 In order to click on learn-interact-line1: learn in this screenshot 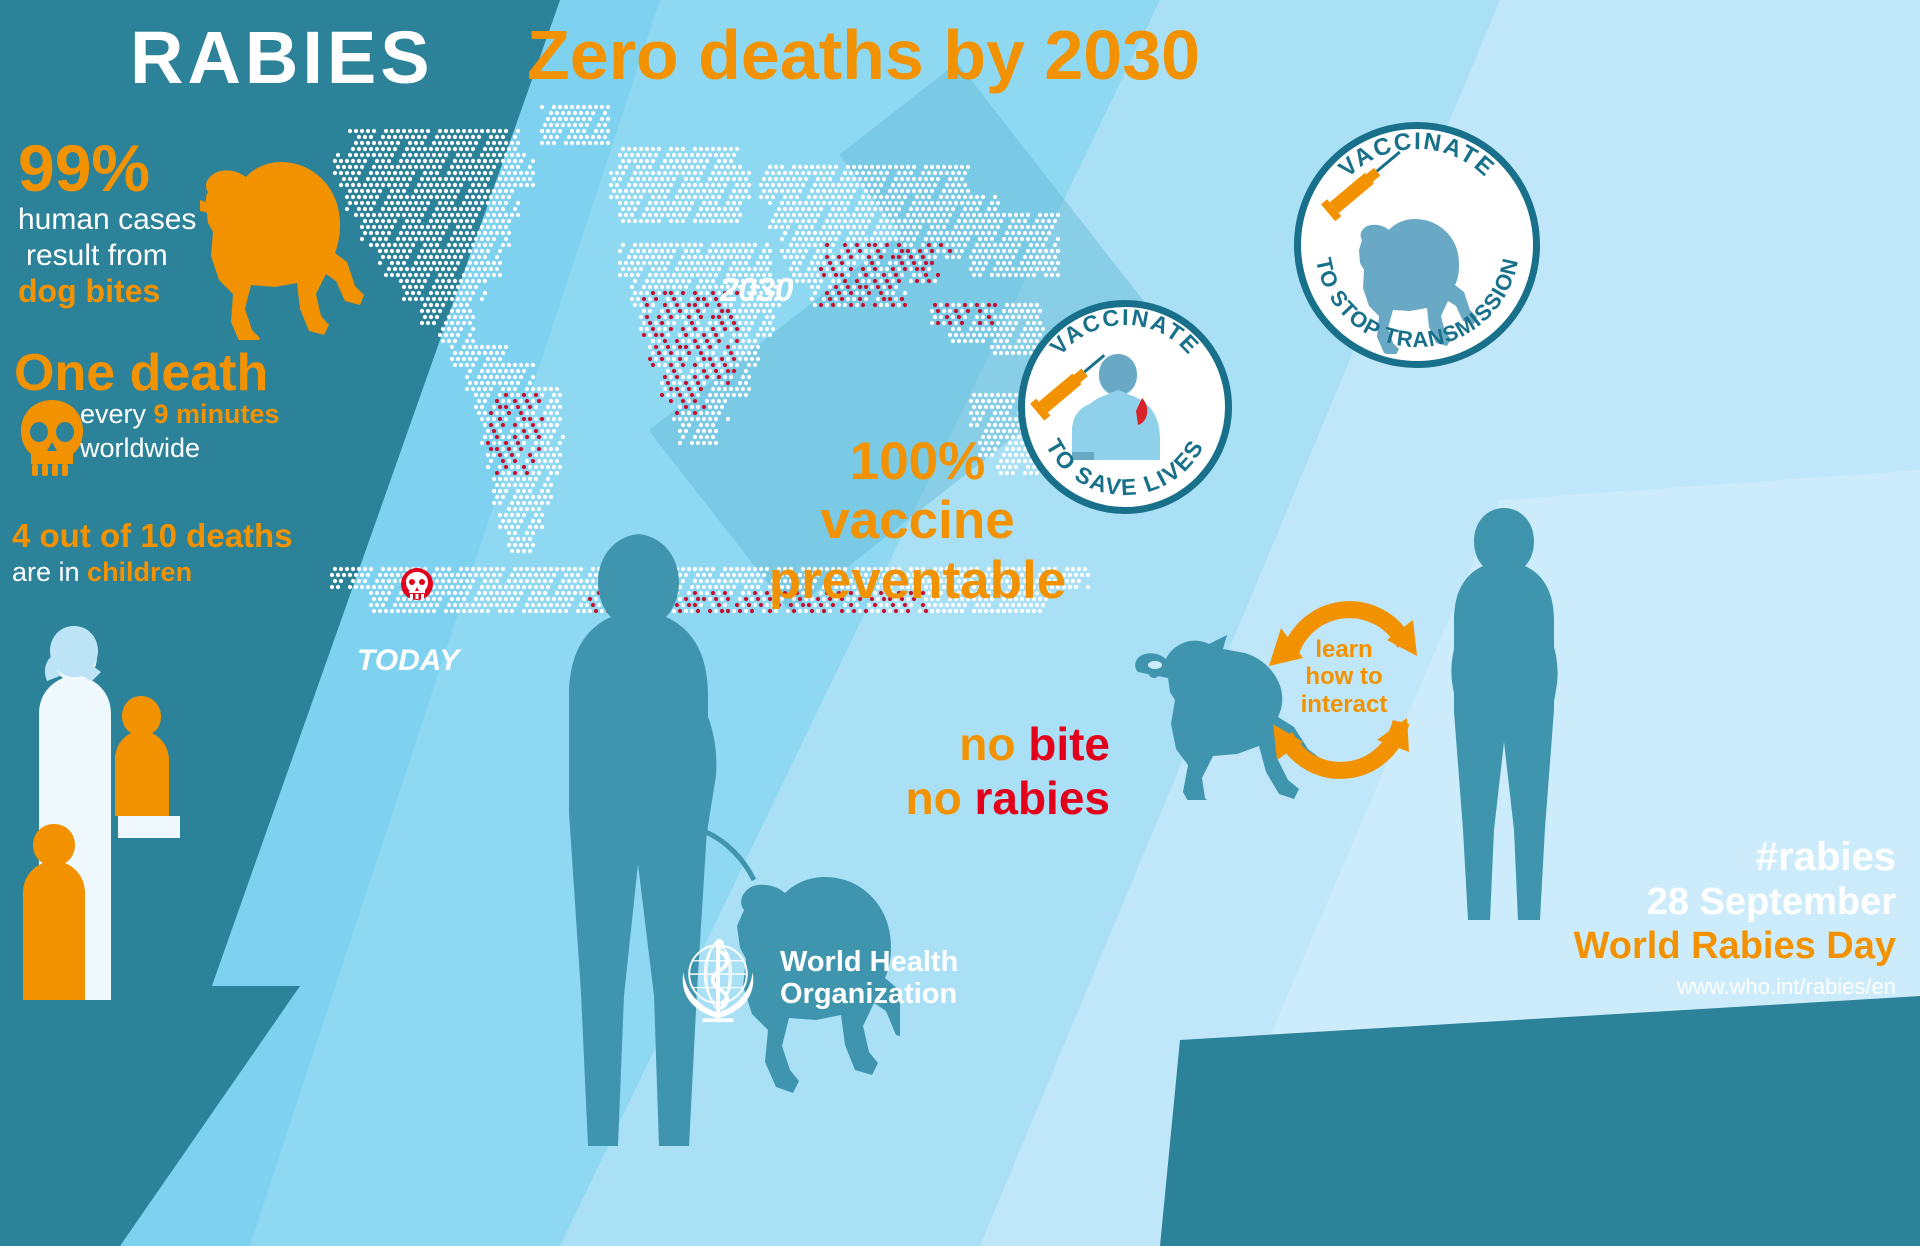, I will do `click(1344, 649)`.